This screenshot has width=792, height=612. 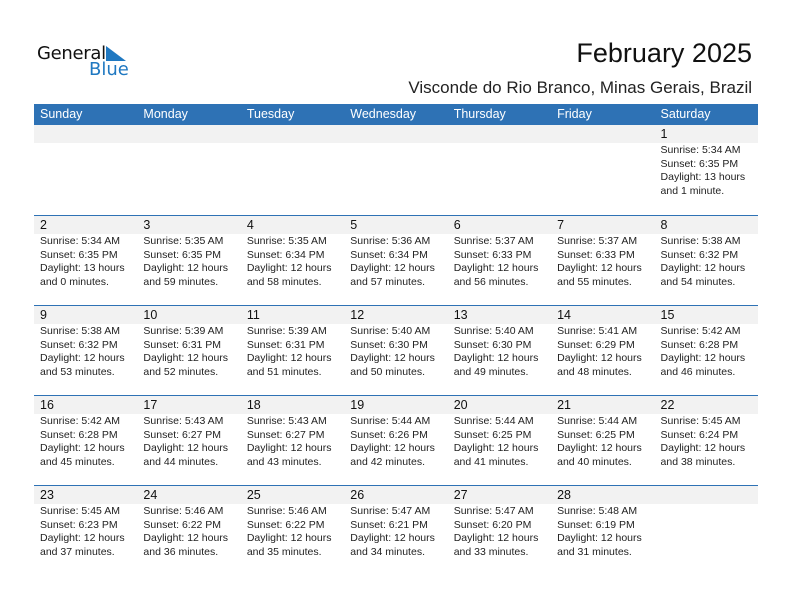 I want to click on date-number: 17, so click(x=189, y=405).